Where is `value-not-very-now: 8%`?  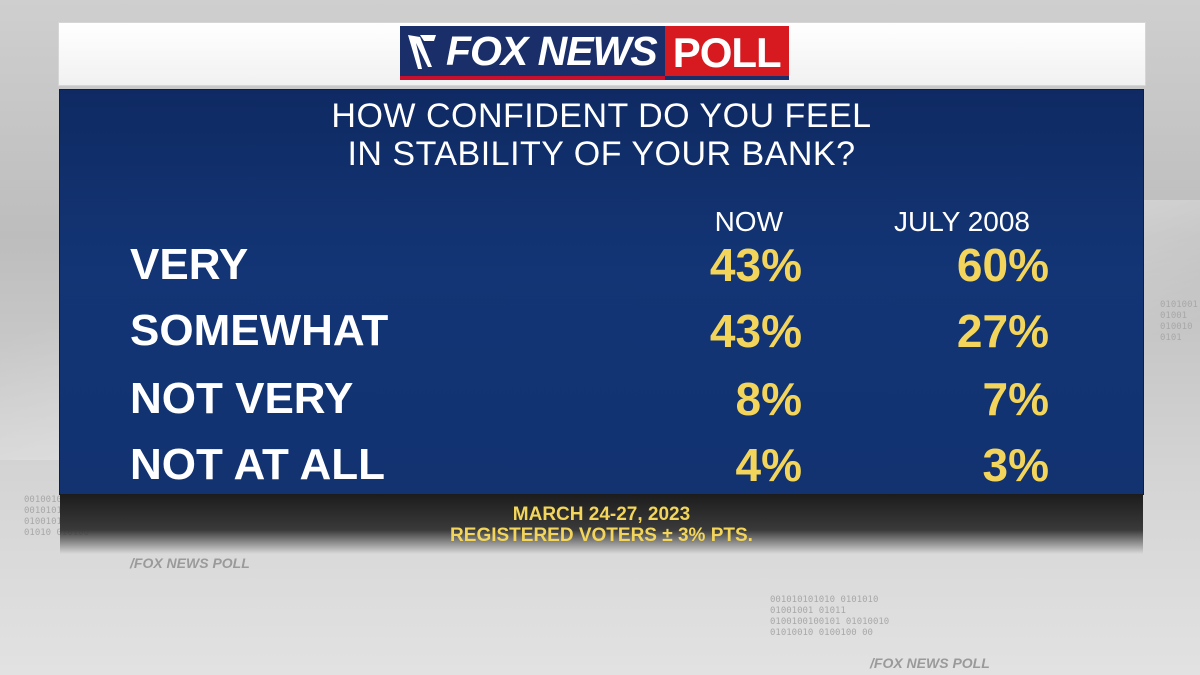 value-not-very-now: 8% is located at coordinates (768, 399).